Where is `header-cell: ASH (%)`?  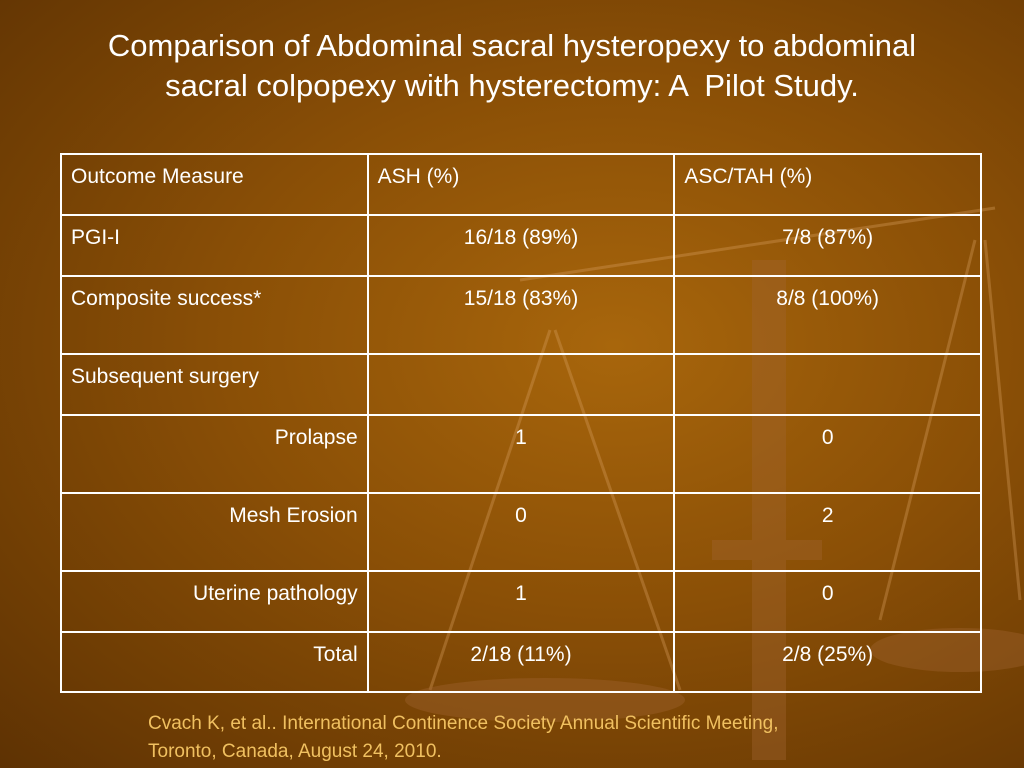
header-cell: ASH (%) is located at coordinates (521, 184).